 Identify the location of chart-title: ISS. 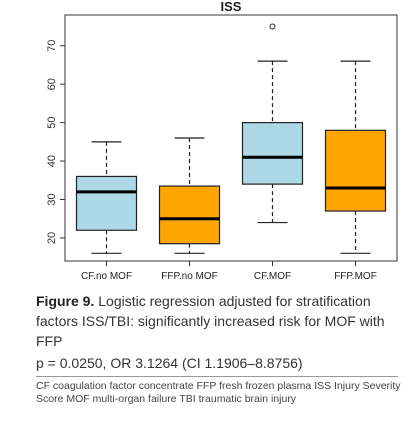
(231, 7).